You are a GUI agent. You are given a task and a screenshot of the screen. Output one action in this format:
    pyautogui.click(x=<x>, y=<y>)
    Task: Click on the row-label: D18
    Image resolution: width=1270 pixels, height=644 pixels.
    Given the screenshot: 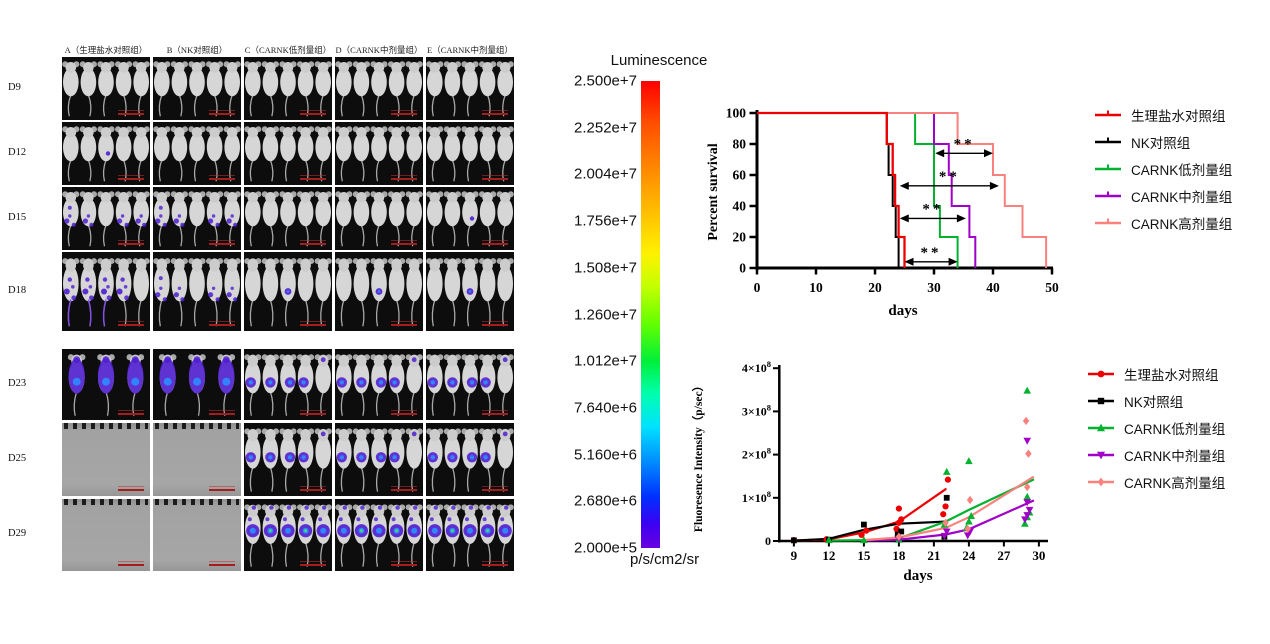 What is the action you would take?
    pyautogui.click(x=17, y=290)
    